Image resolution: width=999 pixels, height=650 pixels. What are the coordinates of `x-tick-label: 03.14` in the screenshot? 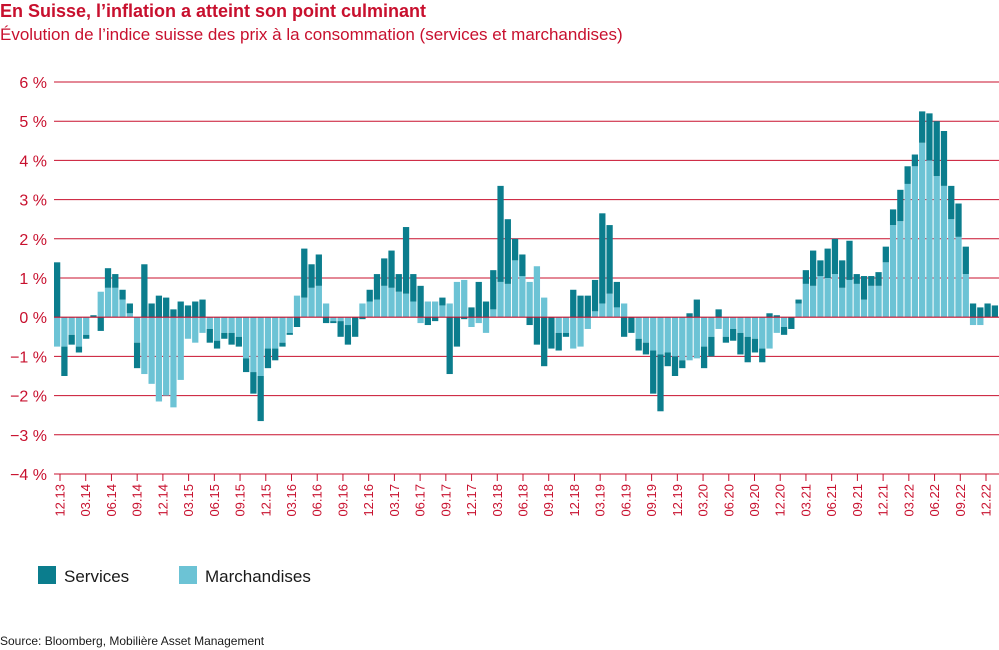 It's located at (85, 500).